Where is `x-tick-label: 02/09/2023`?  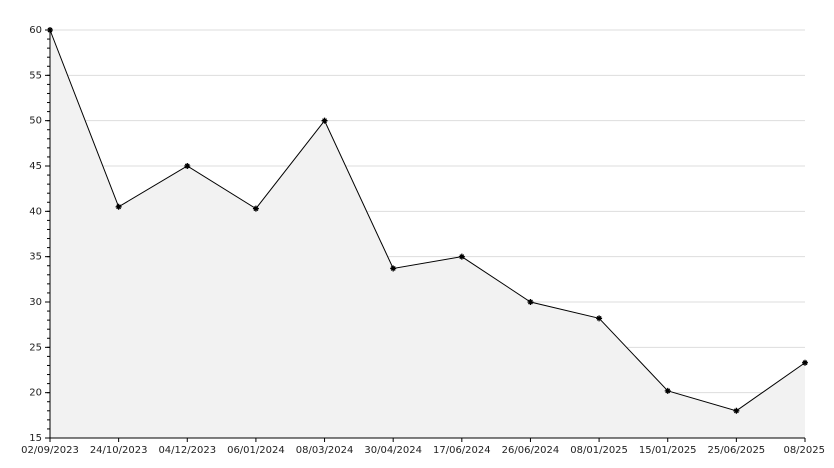 x-tick-label: 02/09/2023 is located at coordinates (50, 450).